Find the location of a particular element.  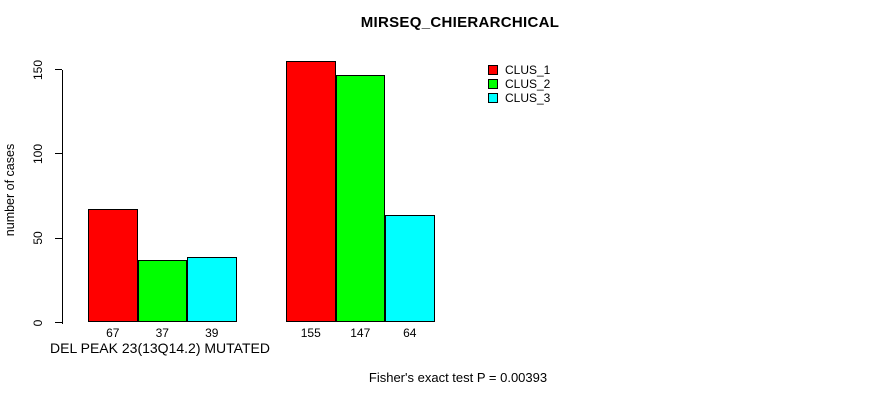

bar-value-clus_3-group2: 64 is located at coordinates (410, 333).